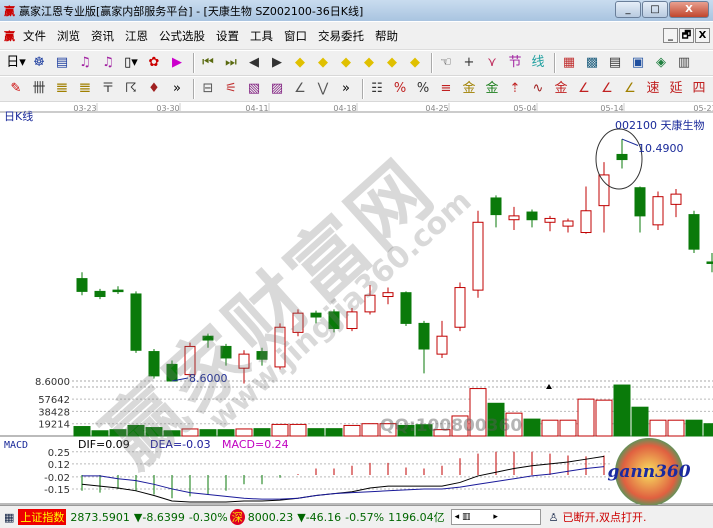  What do you see at coordinates (16, 62) in the screenshot?
I see `period-day-icon: 日▾` at bounding box center [16, 62].